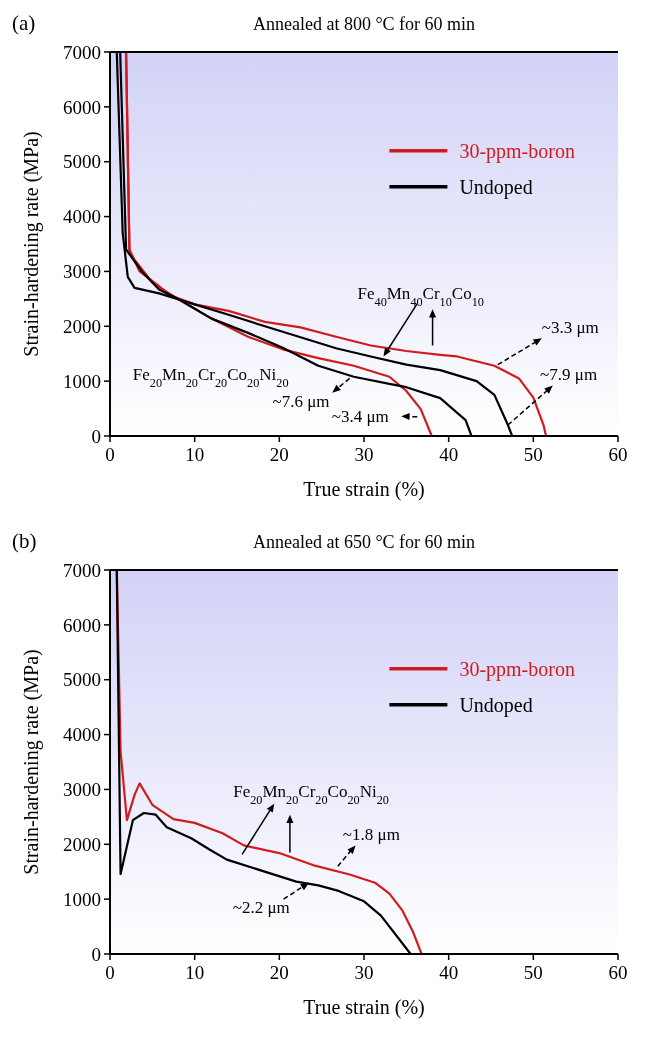 The height and width of the screenshot is (1046, 650). Describe the element at coordinates (24, 541) in the screenshot. I see `text: (b)` at that location.